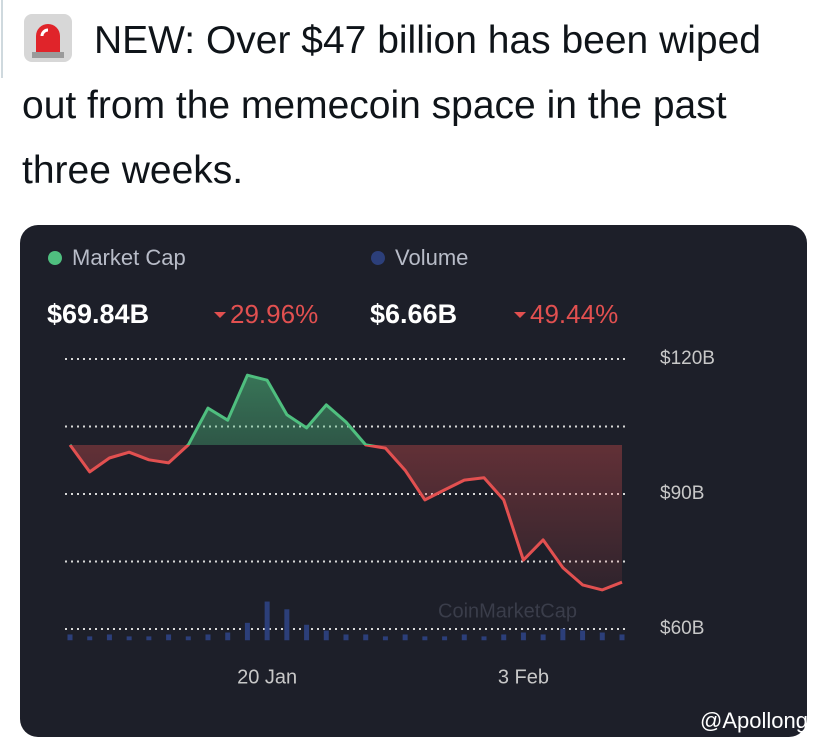 Image resolution: width=829 pixels, height=745 pixels. Describe the element at coordinates (682, 493) in the screenshot. I see `y-tick-label: $90B` at that location.